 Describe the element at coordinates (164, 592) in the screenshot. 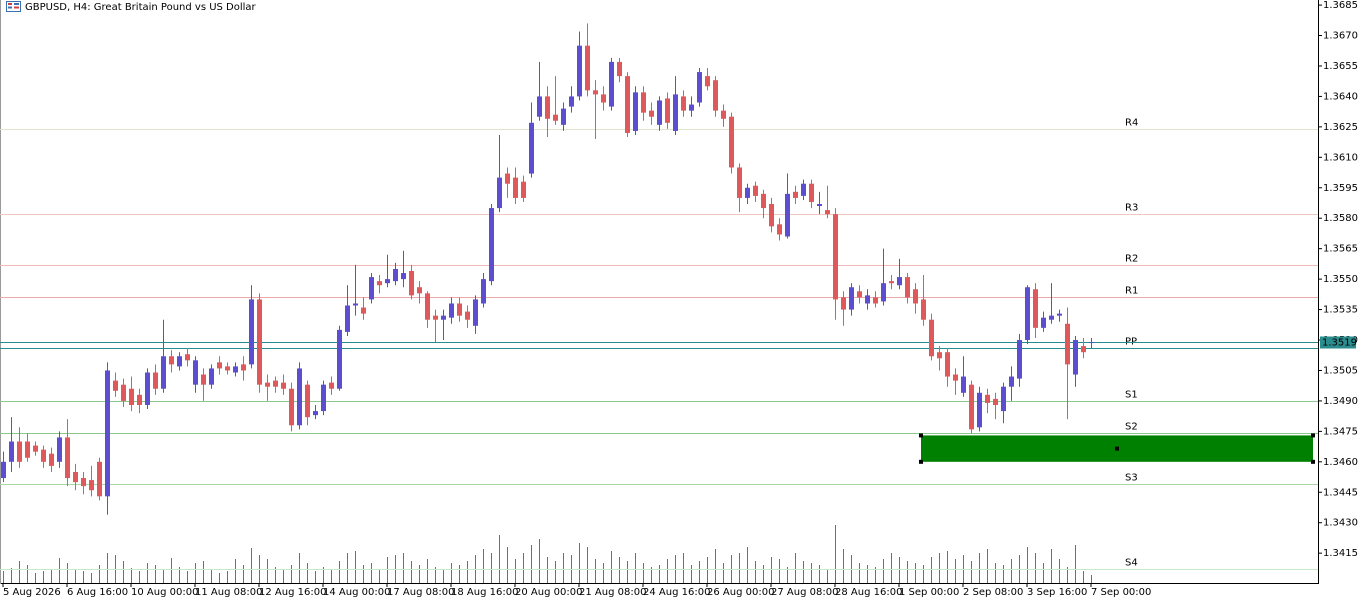

I see `x-tick-label: 10 Aug 00:00` at that location.